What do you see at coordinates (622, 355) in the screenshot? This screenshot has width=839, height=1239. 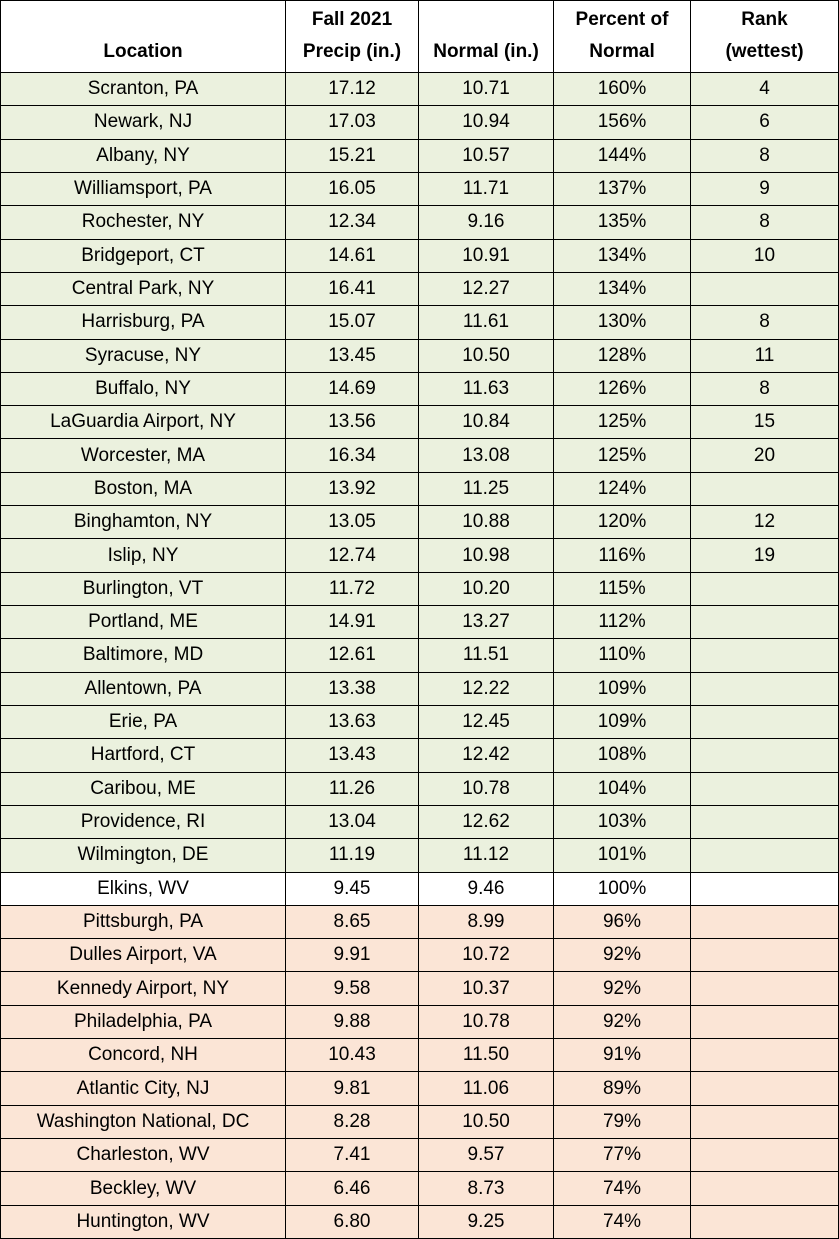 I see `table-cell: 128%` at bounding box center [622, 355].